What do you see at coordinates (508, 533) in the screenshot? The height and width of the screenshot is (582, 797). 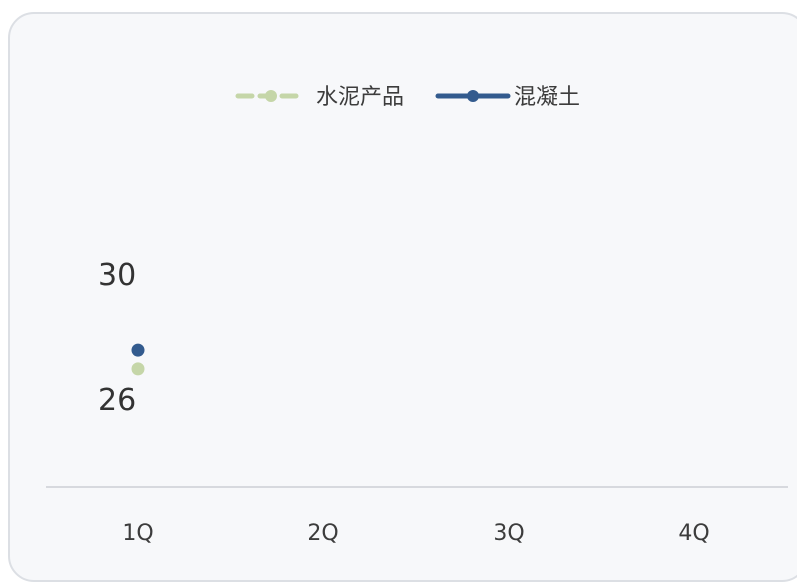 I see `x-tick-label: 3Q` at bounding box center [508, 533].